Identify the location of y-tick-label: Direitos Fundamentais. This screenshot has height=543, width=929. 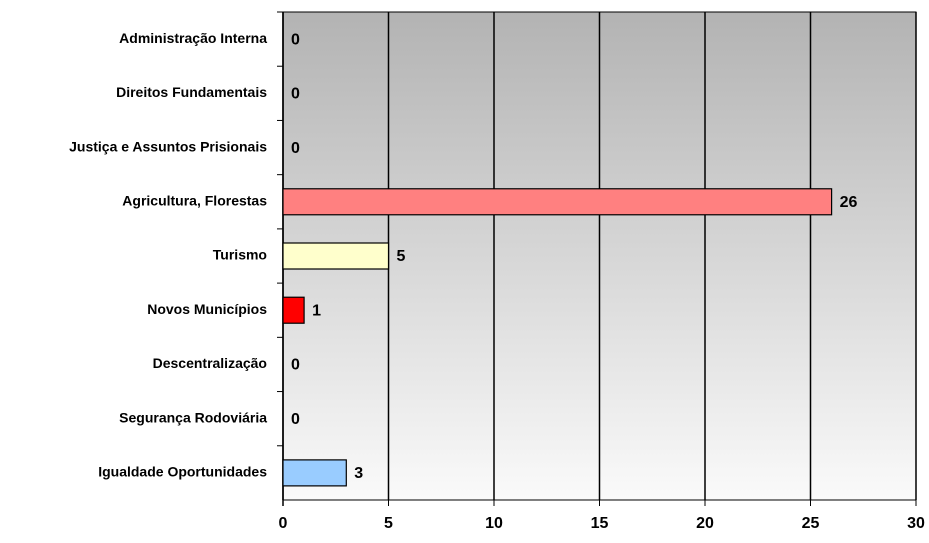
(191, 92).